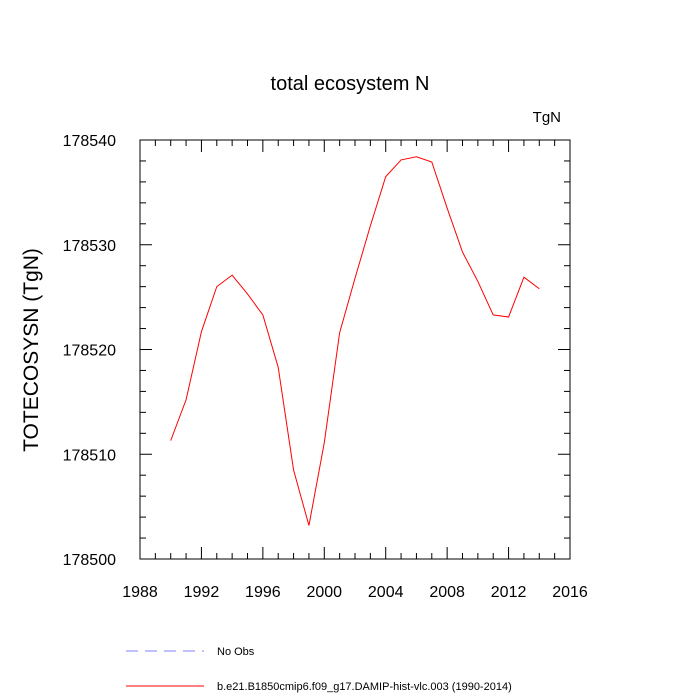 The image size is (700, 700). I want to click on x-tick-label: 1996, so click(263, 592).